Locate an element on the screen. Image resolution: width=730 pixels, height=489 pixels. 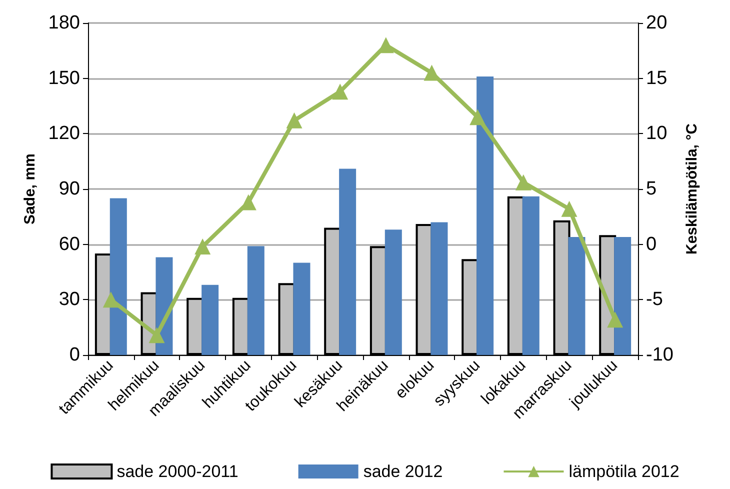
y2-tick-label: -10 is located at coordinates (660, 355).